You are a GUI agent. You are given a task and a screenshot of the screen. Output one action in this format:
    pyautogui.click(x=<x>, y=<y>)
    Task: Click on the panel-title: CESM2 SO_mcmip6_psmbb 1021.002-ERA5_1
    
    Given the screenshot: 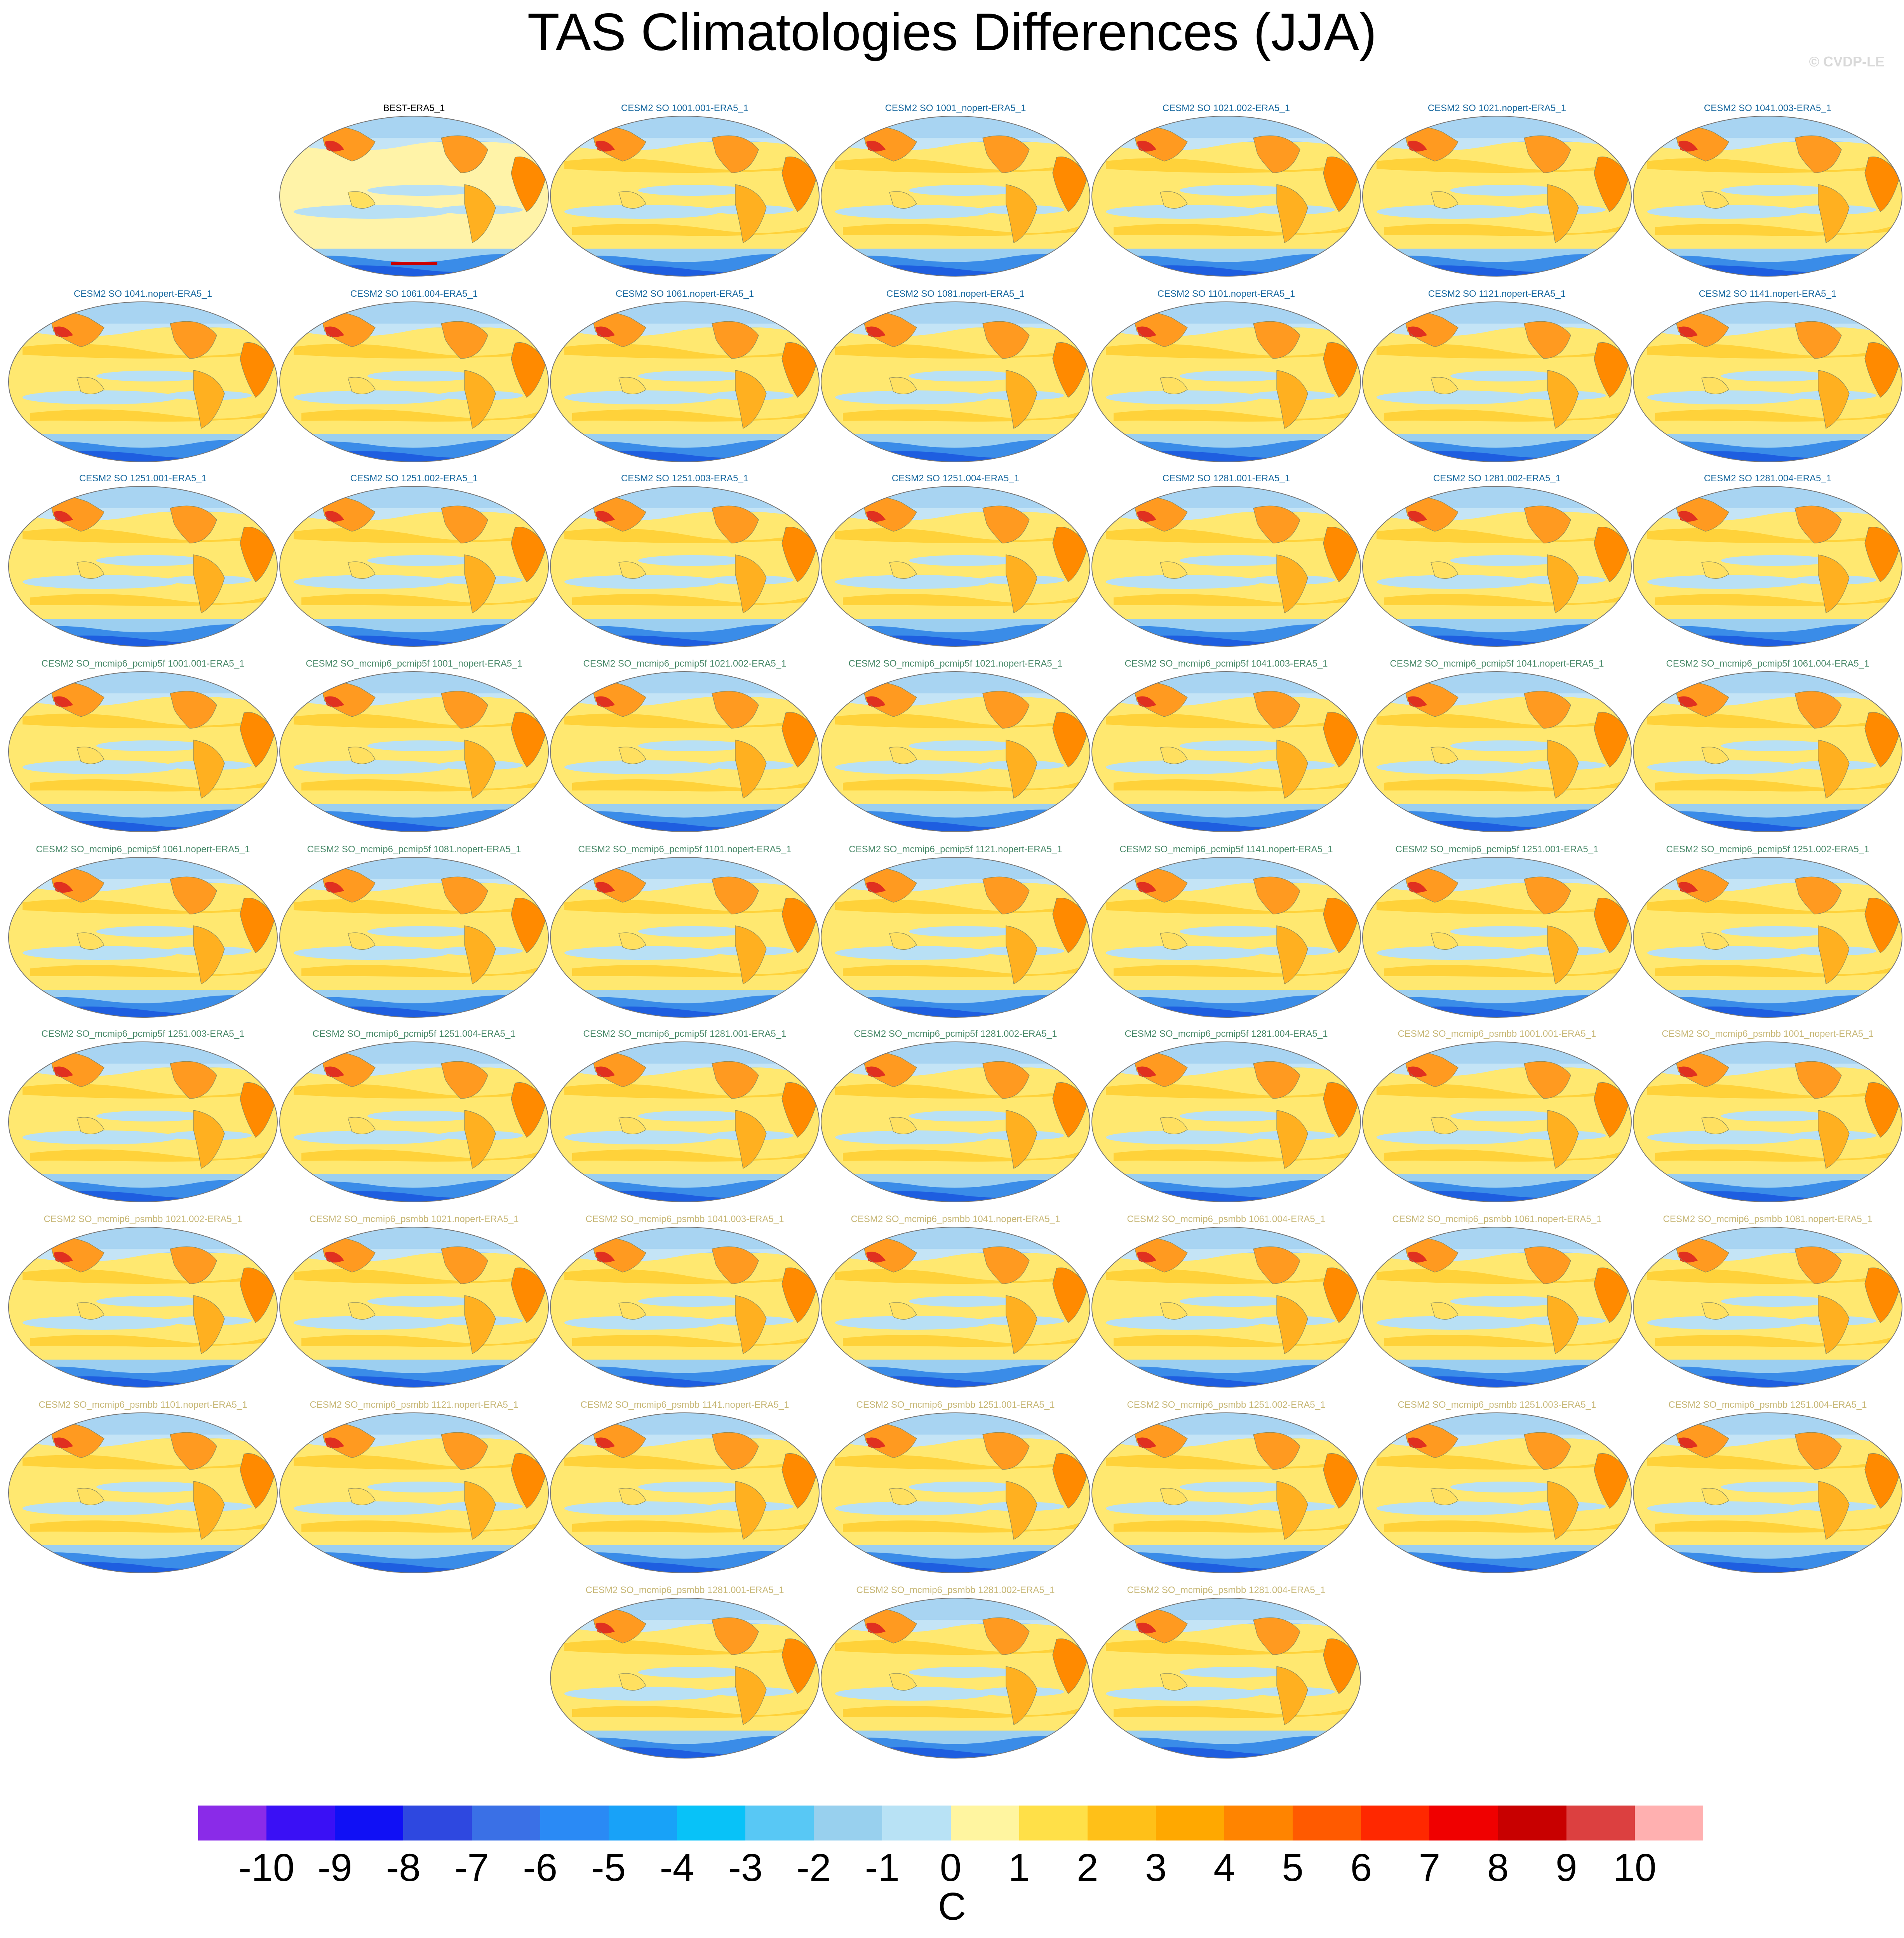 What is the action you would take?
    pyautogui.click(x=143, y=1219)
    